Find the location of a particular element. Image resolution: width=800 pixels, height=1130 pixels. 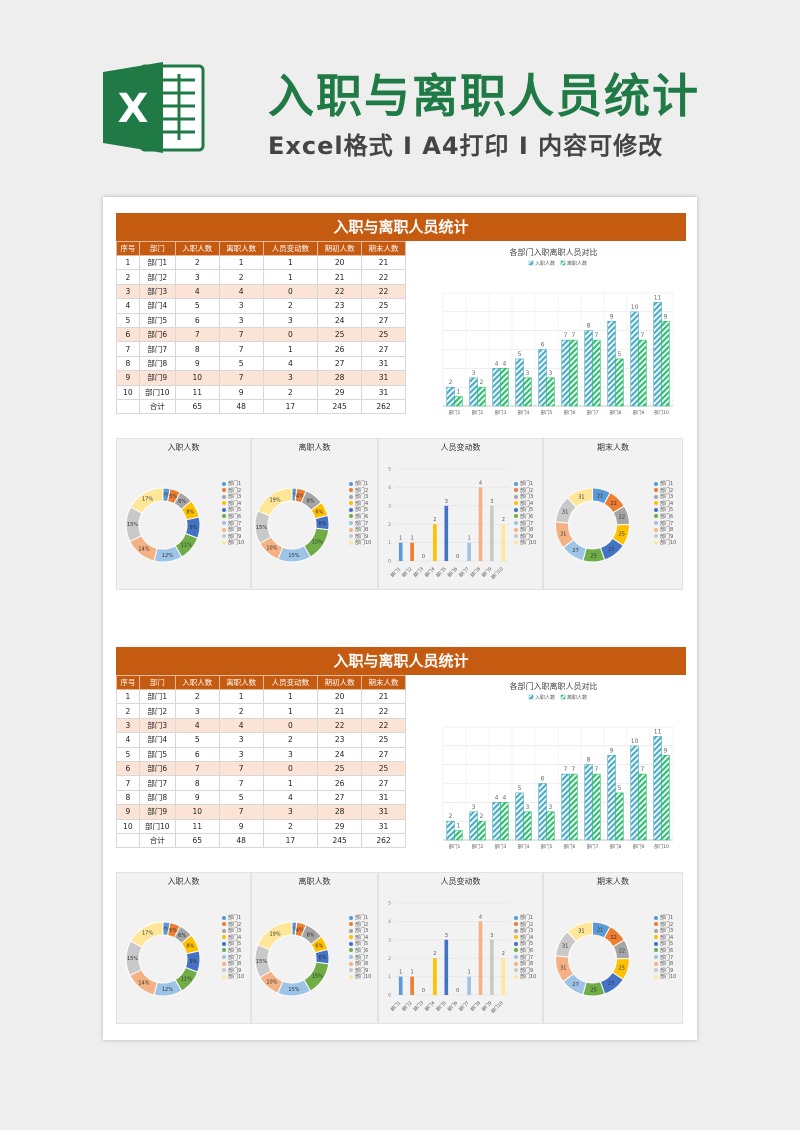

slice-label: 8% is located at coordinates (311, 502).